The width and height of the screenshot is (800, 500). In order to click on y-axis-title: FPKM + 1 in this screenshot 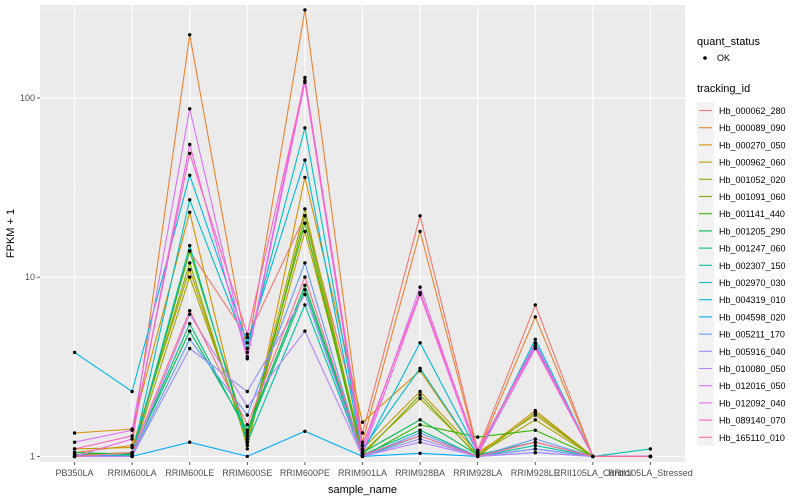, I will do `click(11, 233)`.